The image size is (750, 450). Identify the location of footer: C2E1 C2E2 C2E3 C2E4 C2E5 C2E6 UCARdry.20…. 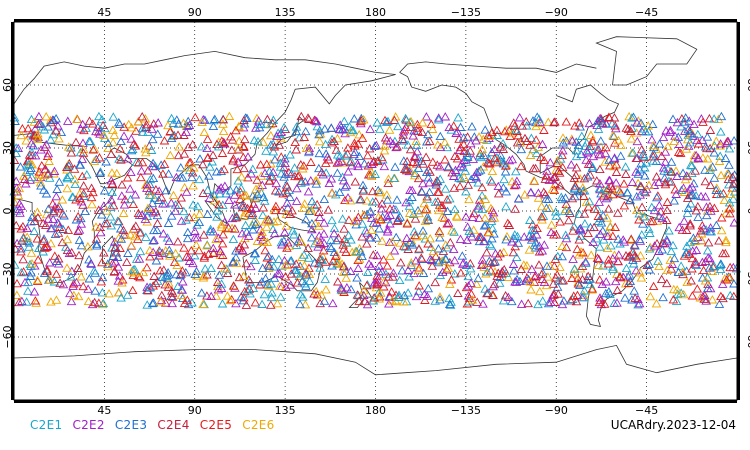
(375, 426).